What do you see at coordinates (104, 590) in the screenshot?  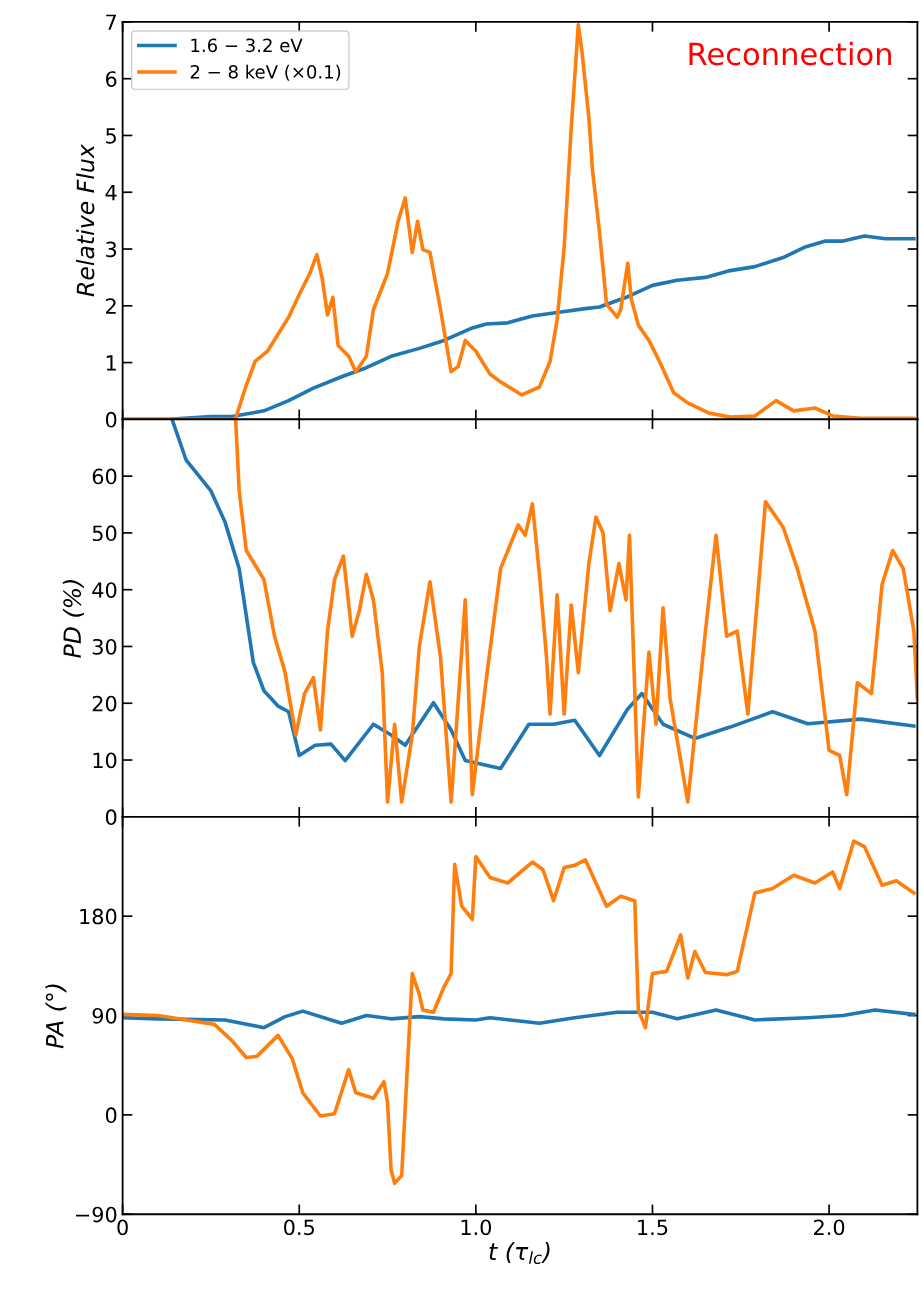 I see `y-tick-label: 40` at bounding box center [104, 590].